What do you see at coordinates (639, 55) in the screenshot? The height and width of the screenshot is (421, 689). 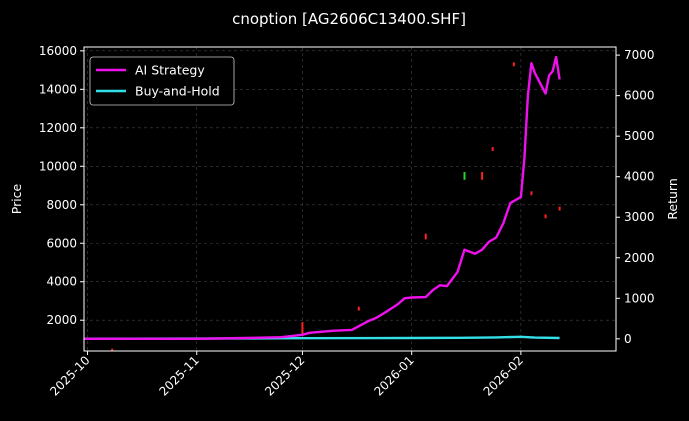 I see `y2-tick-label: 7000` at bounding box center [639, 55].